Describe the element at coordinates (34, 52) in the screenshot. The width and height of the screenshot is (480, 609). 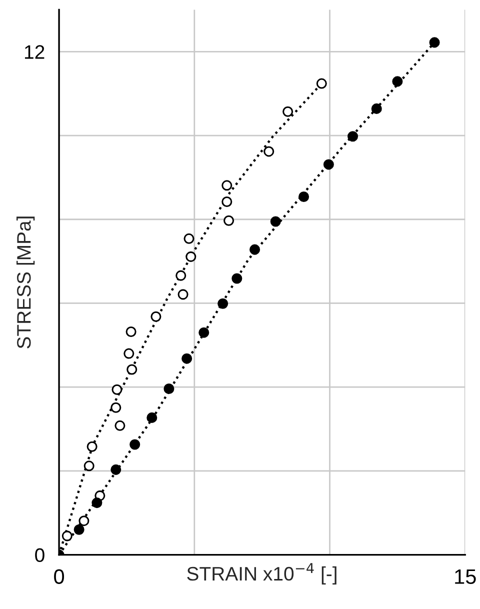
I see `y-tick-label: 12` at that location.